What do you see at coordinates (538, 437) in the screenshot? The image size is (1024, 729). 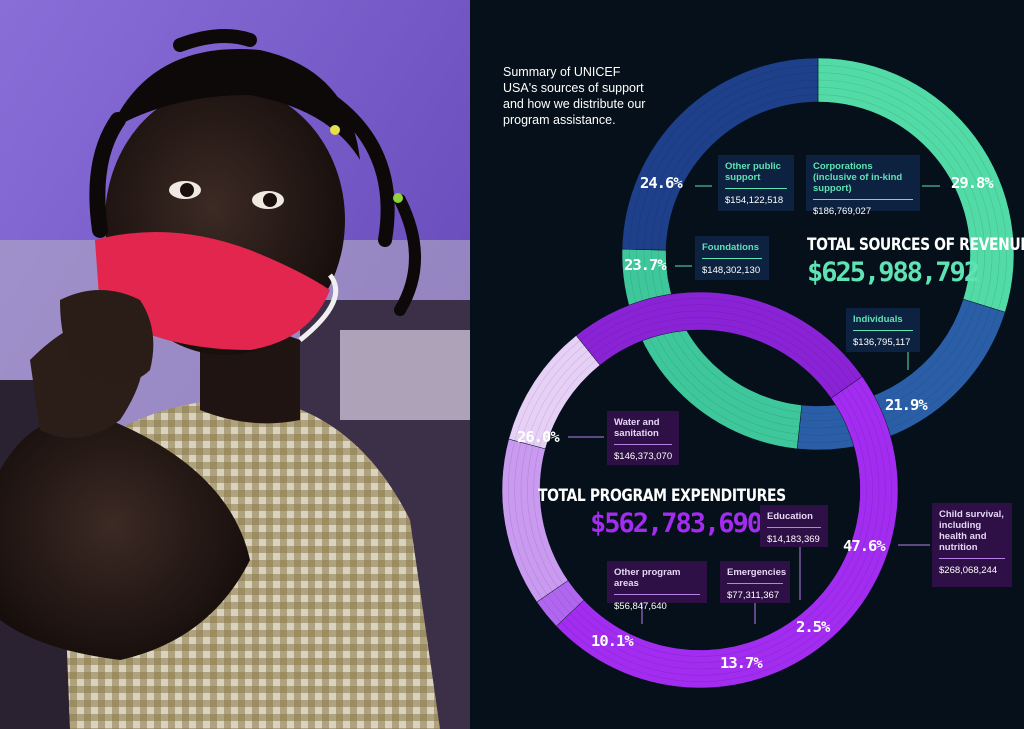 I see `pct-water: 26.0%` at bounding box center [538, 437].